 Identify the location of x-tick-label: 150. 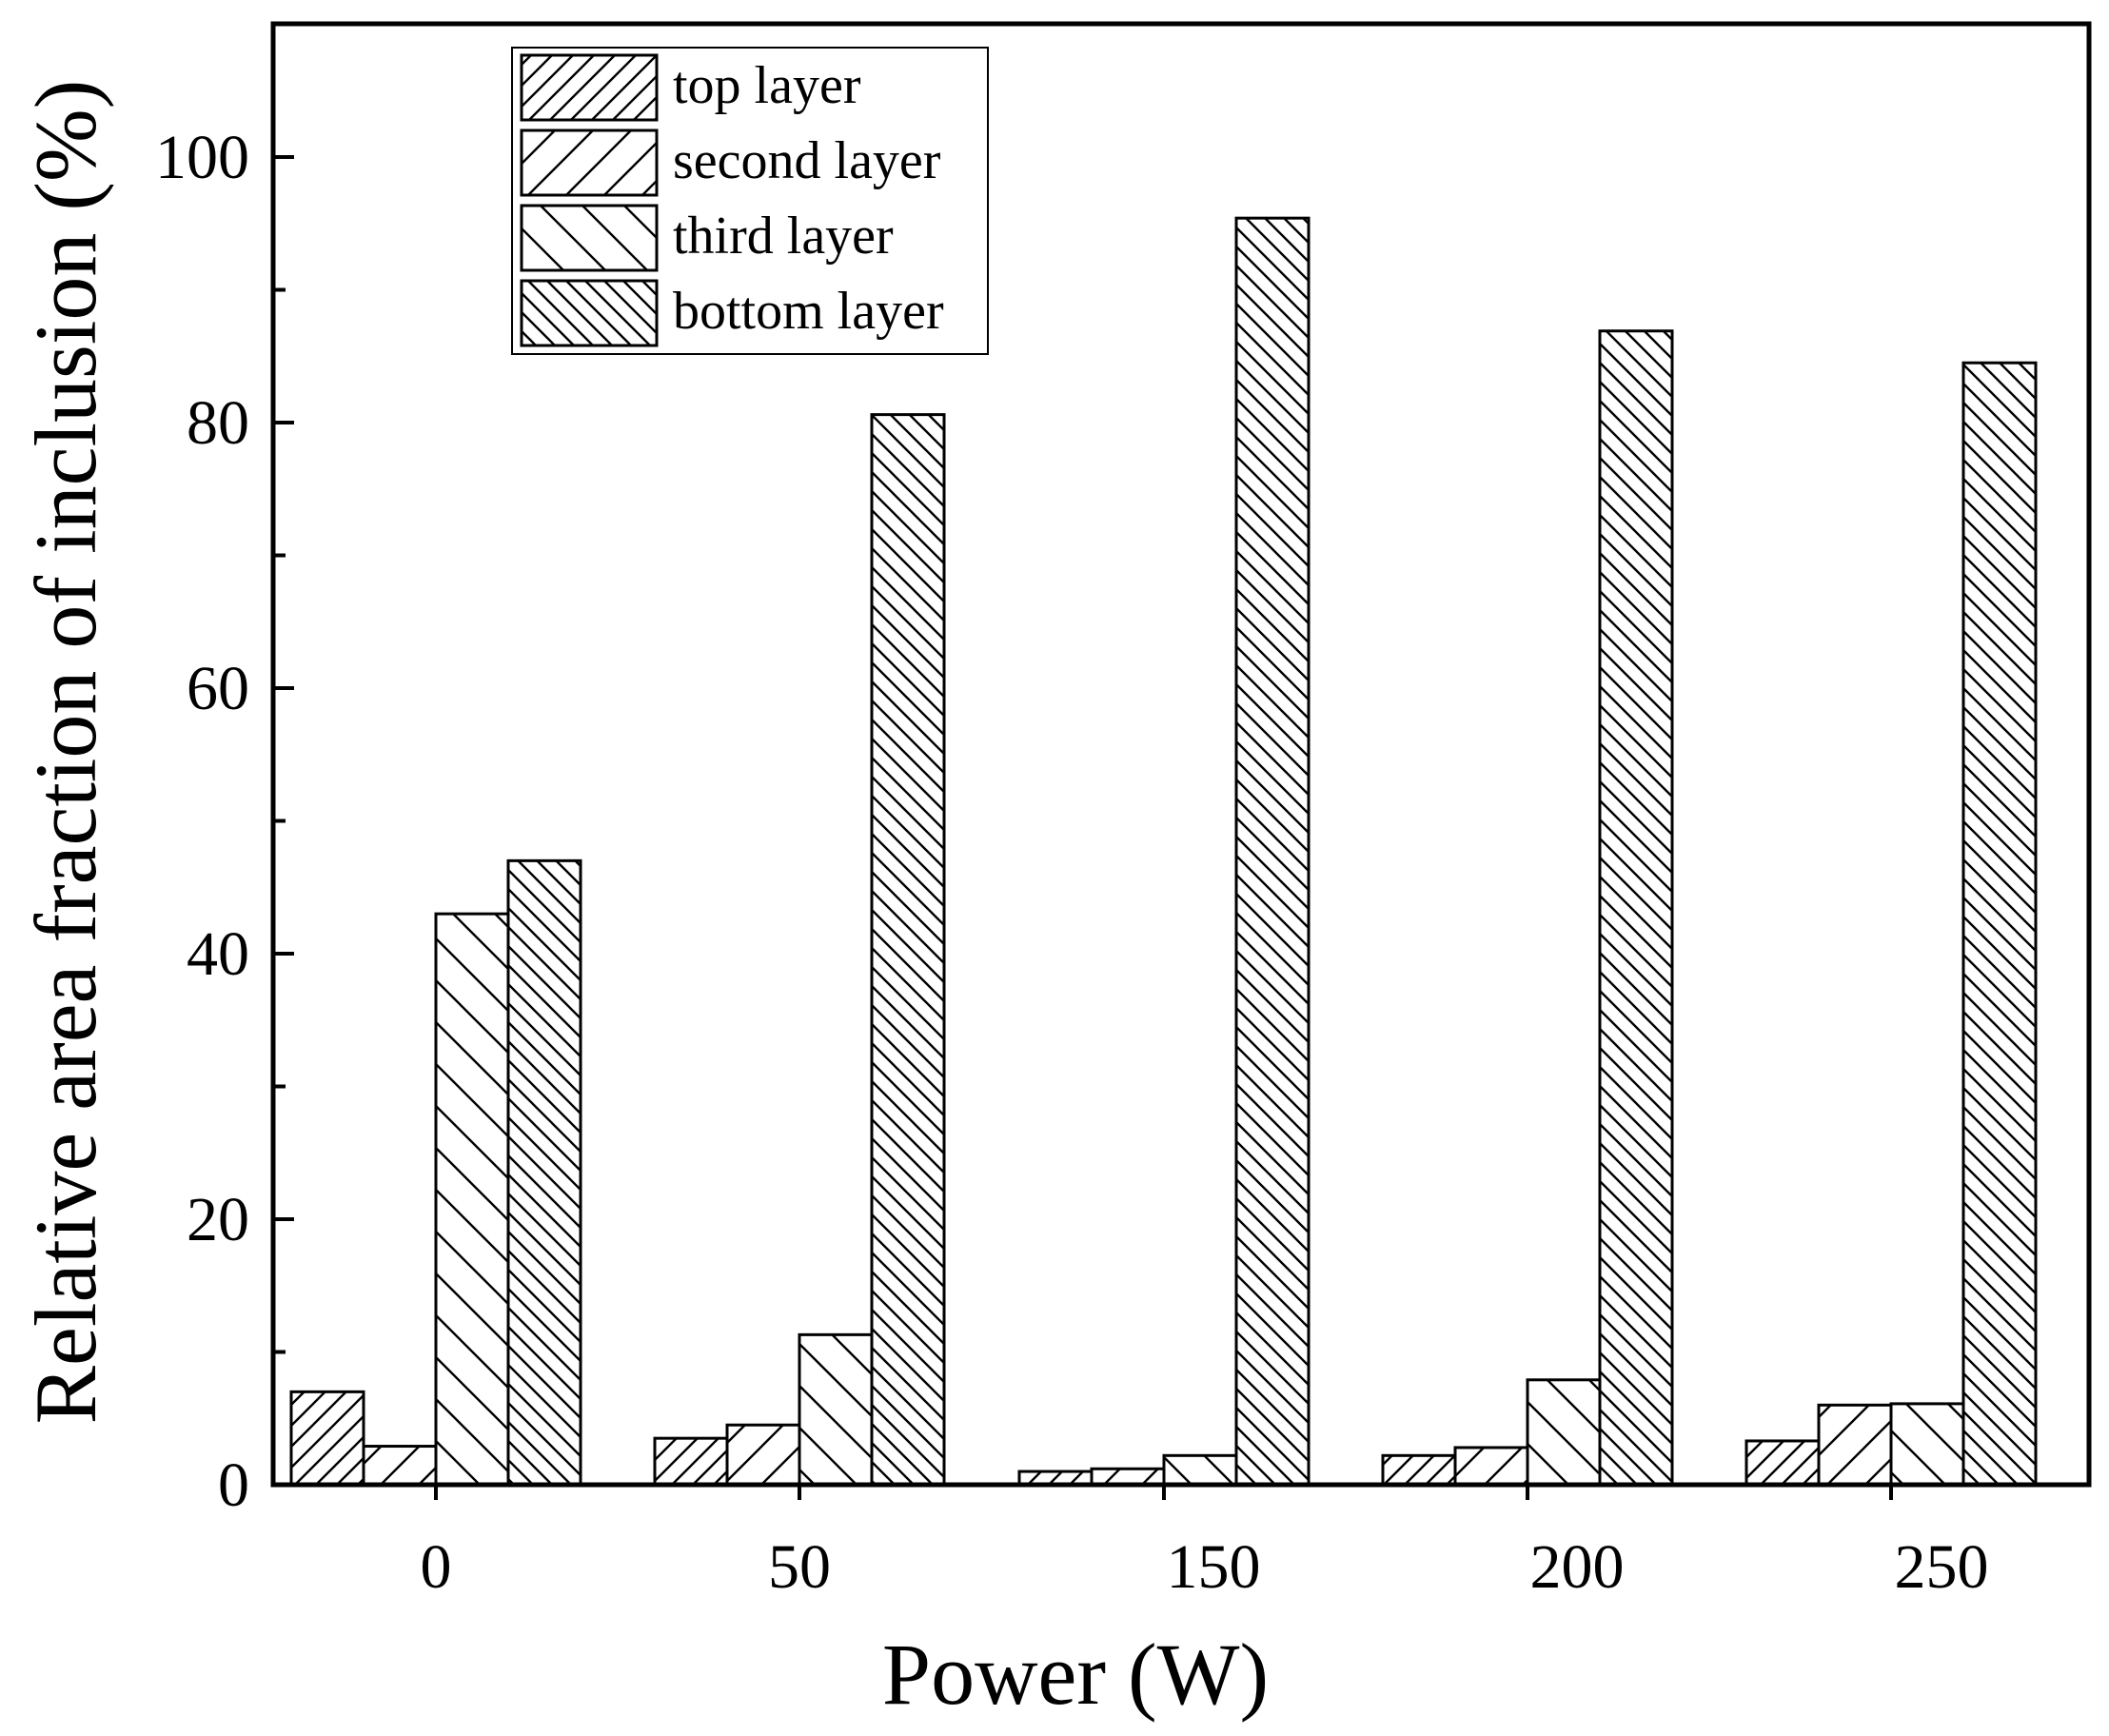
(1214, 1567).